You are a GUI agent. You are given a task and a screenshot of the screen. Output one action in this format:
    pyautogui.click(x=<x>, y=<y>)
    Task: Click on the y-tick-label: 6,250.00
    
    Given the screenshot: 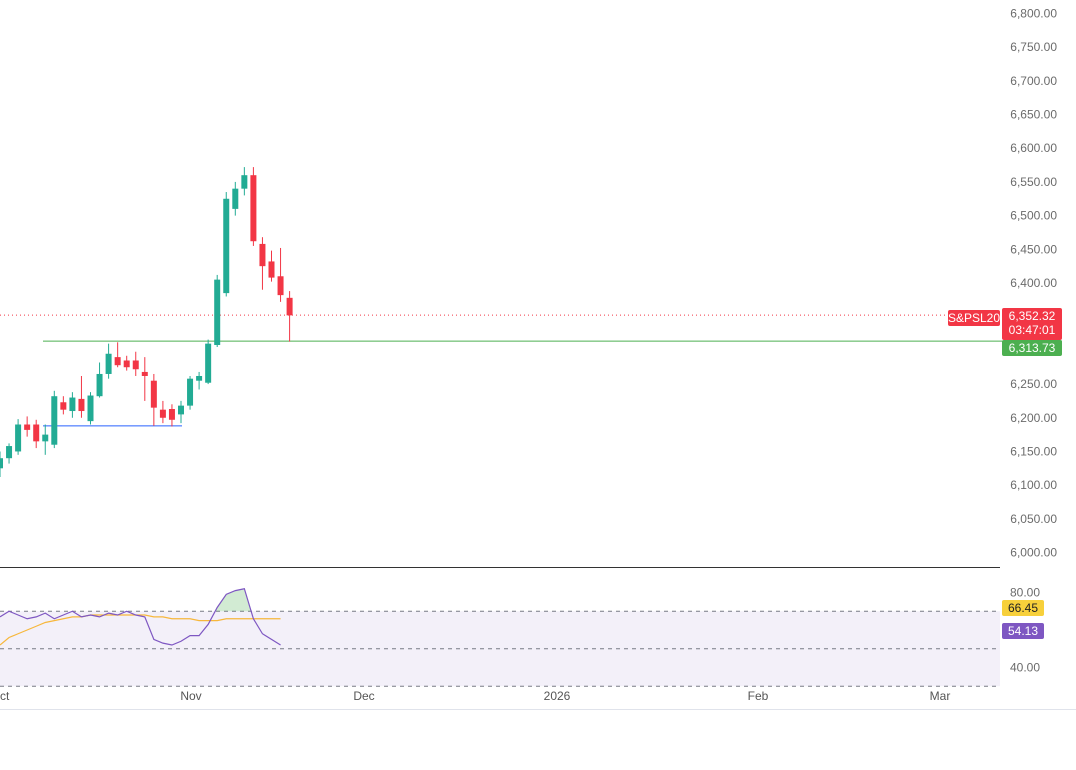 What is the action you would take?
    pyautogui.click(x=1033, y=384)
    